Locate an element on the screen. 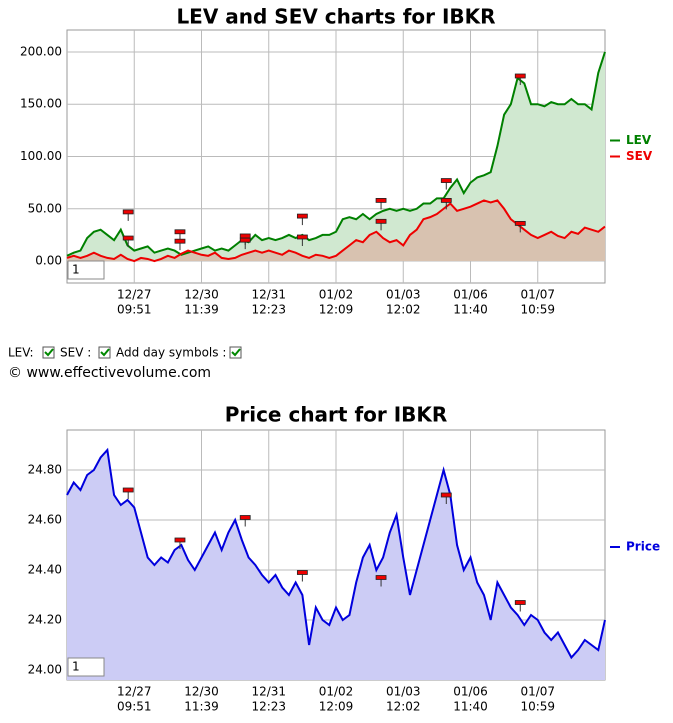  chart-title: LEV and SEV charts for IBKR is located at coordinates (335, 17).